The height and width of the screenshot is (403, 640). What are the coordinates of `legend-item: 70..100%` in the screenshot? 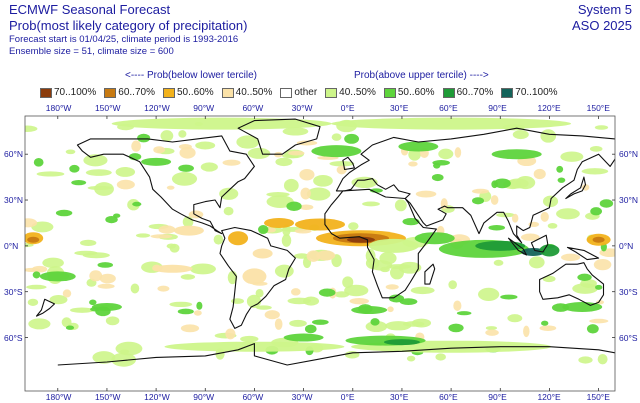 It's located at (529, 92).